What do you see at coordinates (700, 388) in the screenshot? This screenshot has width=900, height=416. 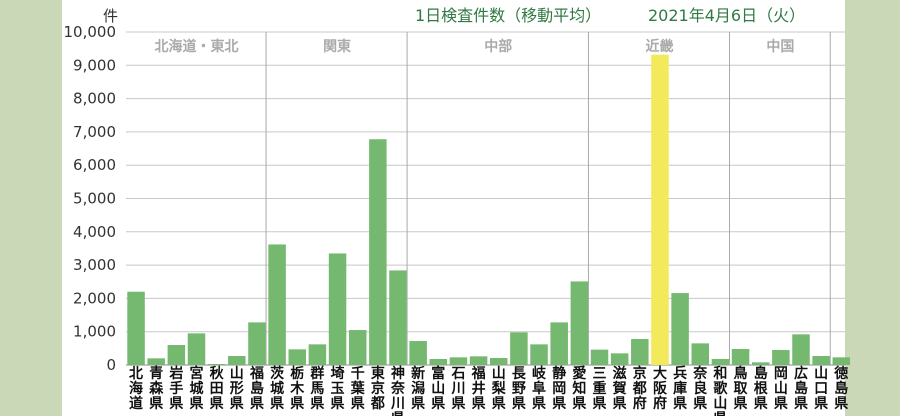 I see `x-tick-label: 奈良県` at bounding box center [700, 388].